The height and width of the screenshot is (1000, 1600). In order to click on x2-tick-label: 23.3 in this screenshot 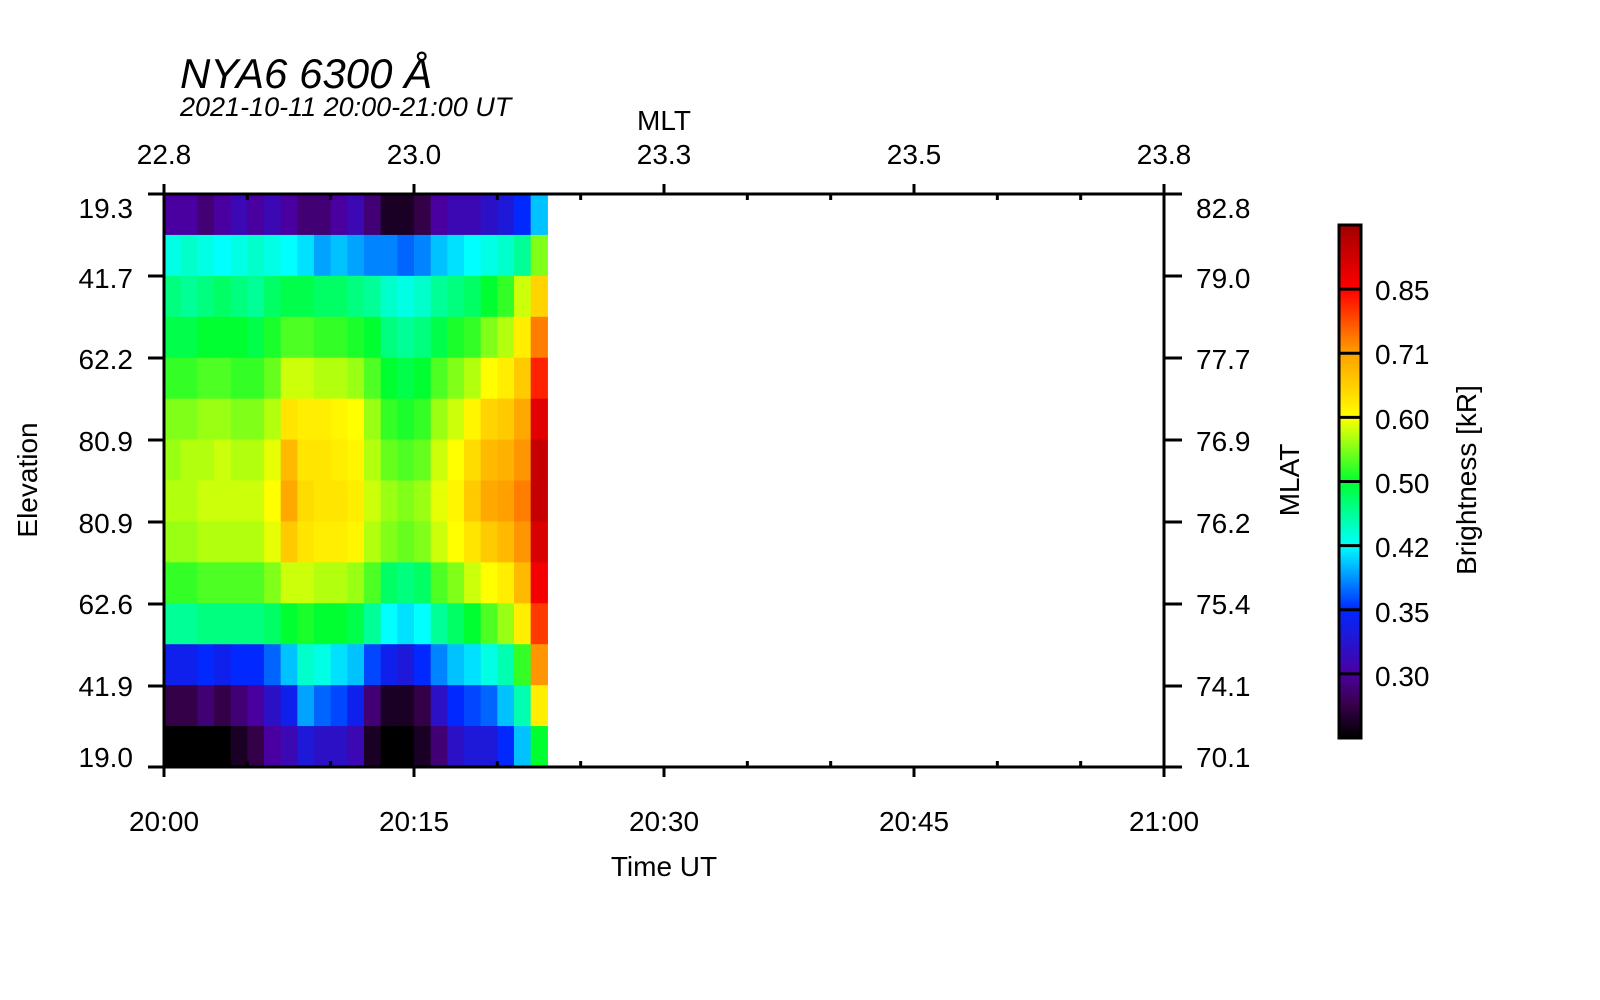, I will do `click(664, 154)`.